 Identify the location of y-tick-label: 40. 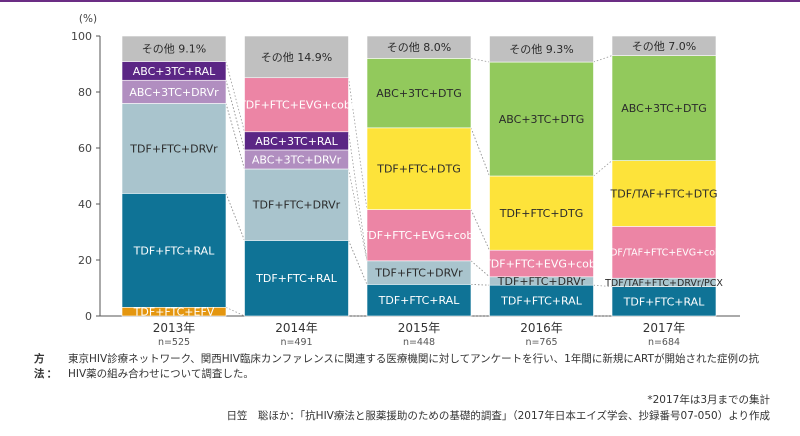
(85, 204).